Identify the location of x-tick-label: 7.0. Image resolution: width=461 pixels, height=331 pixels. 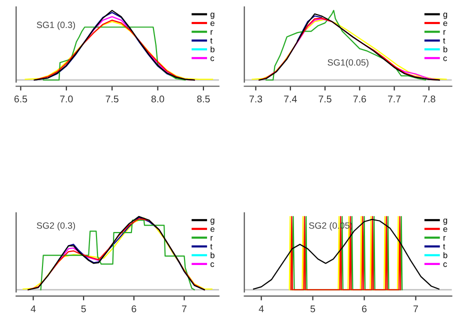
(66, 99).